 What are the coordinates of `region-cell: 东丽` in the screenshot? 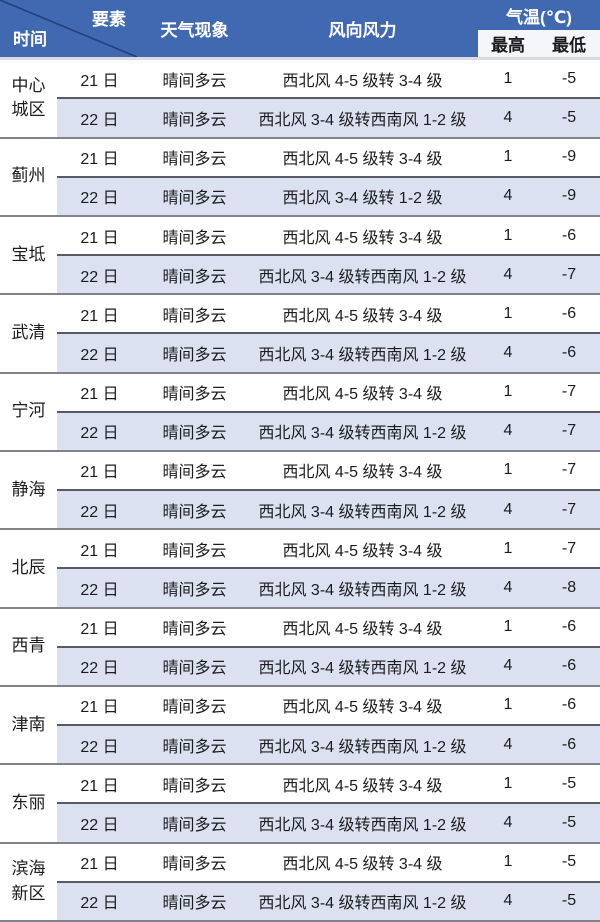 It's located at (28, 803).